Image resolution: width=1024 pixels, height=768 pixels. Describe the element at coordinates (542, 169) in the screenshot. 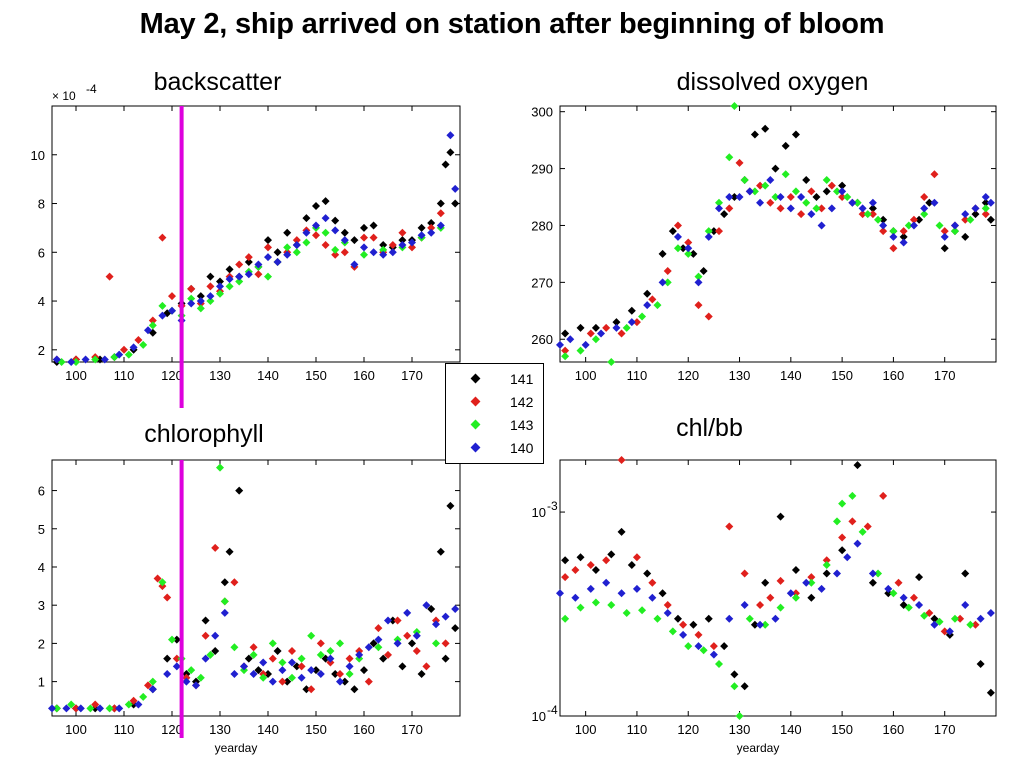

I see `dissolved-oxygen-ytick-label: 290` at that location.